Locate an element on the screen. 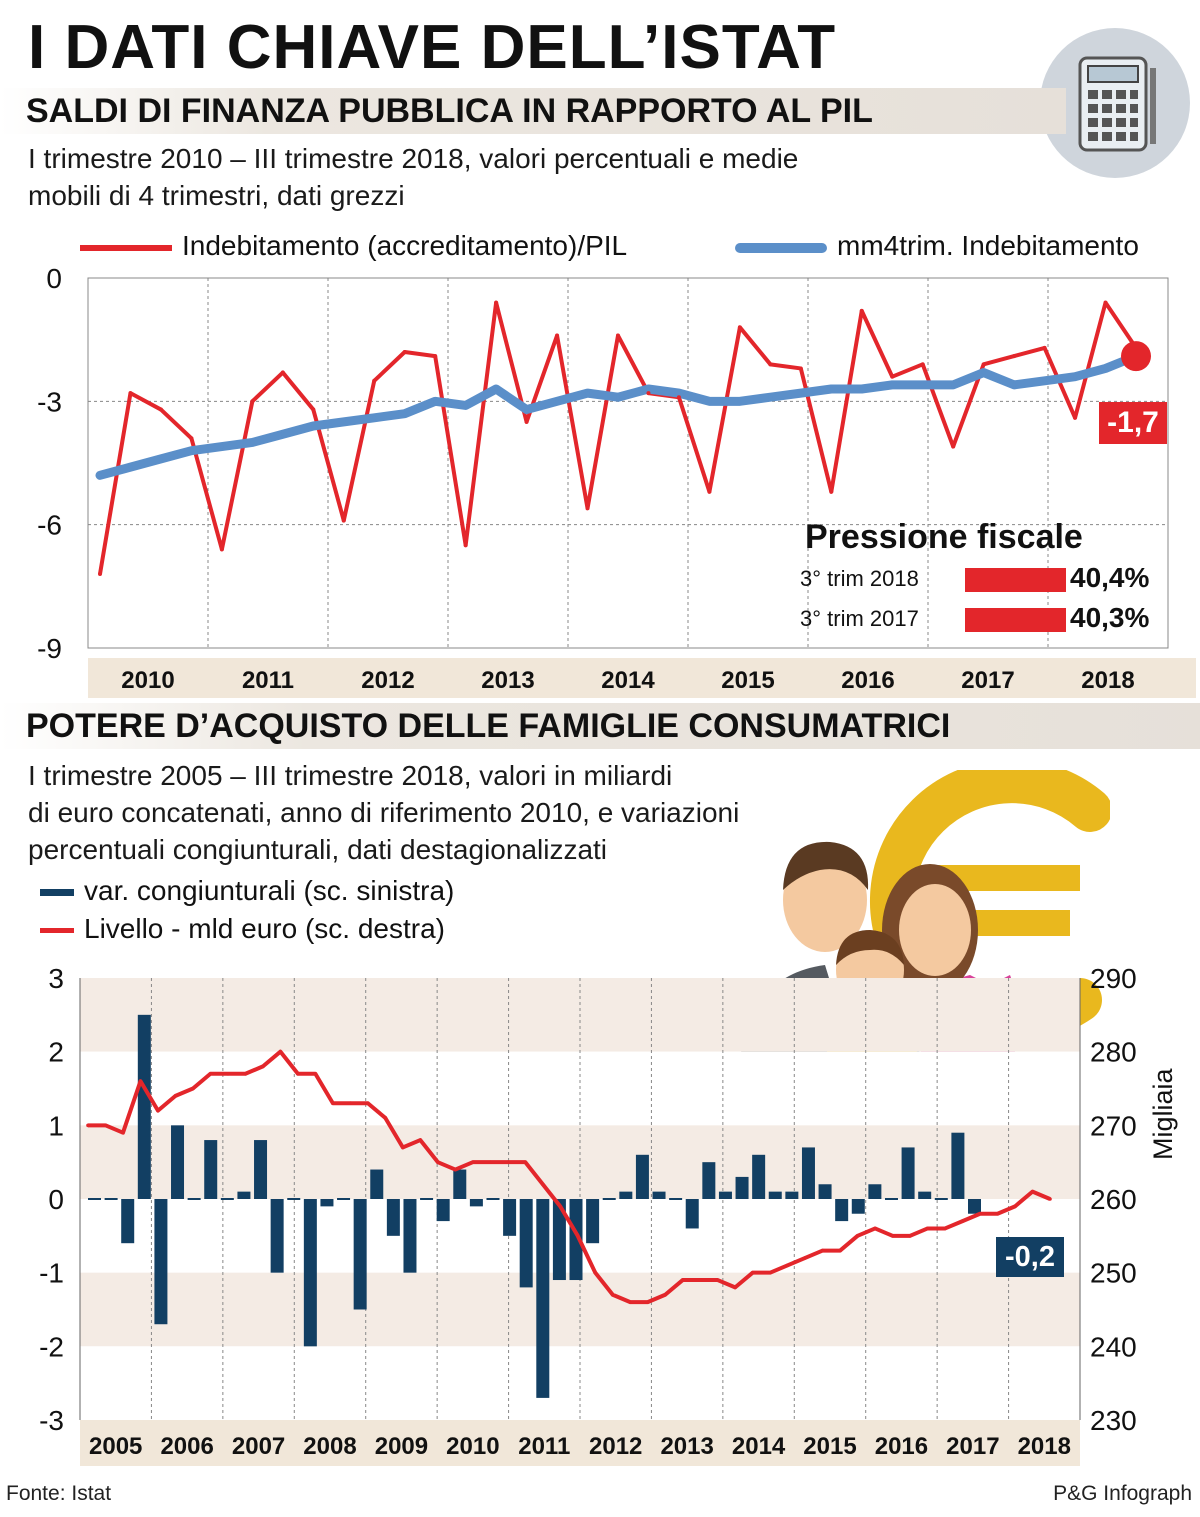  legend-label: Livello - mld euro (sc. destra) is located at coordinates (265, 928).